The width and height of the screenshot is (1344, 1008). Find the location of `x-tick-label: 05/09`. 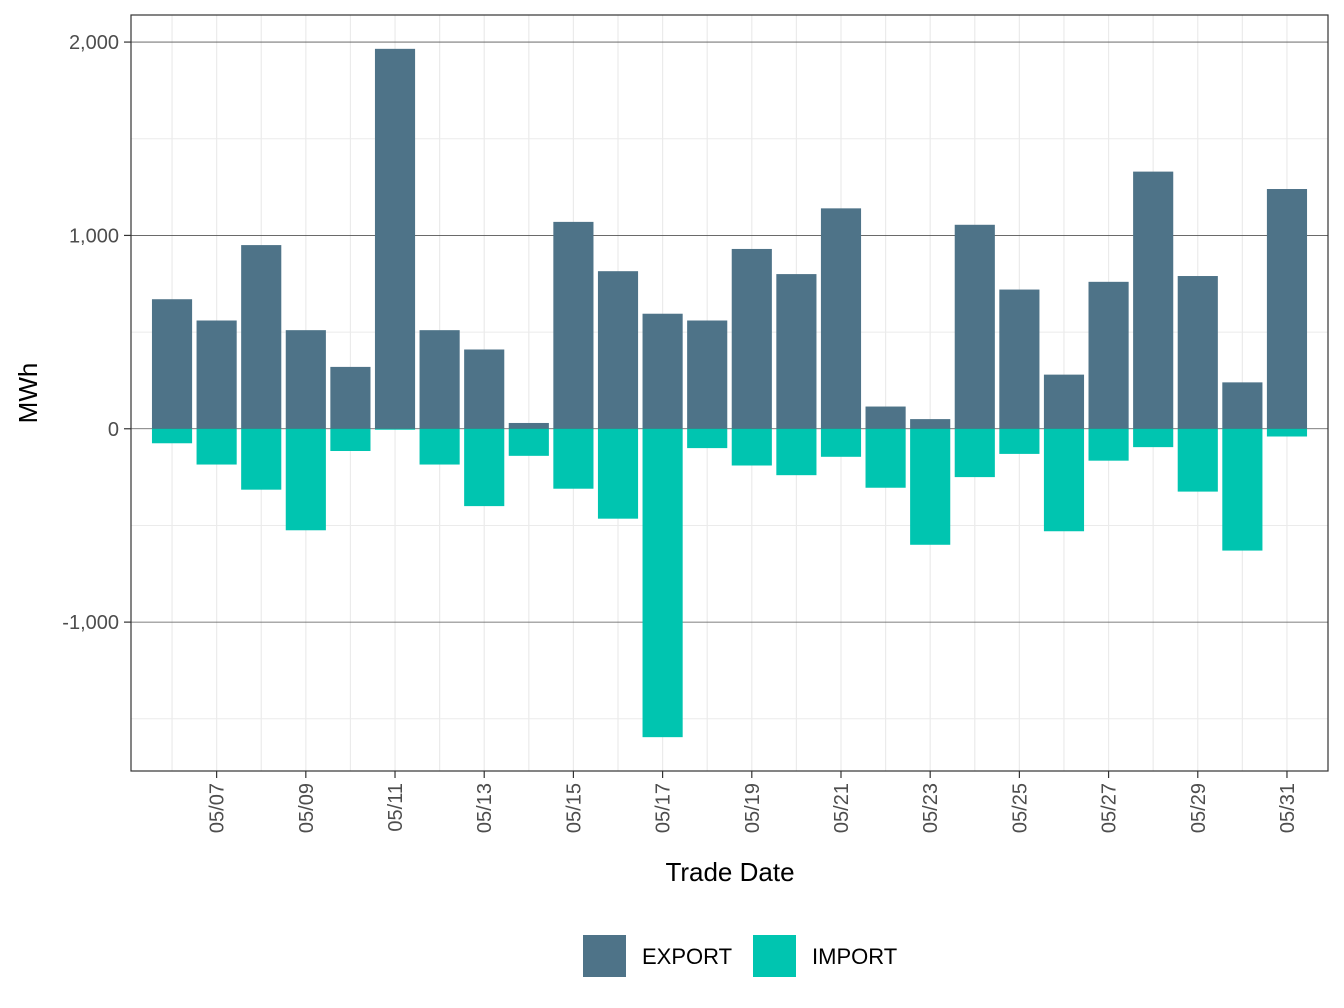

x-tick-label: 05/09 is located at coordinates (307, 808).